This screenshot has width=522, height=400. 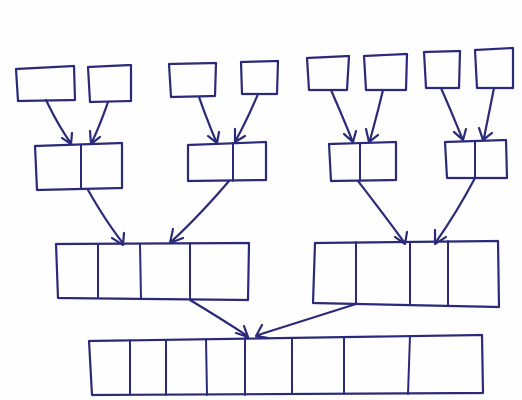 What do you see at coordinates (406, 274) in the screenshot?
I see `half-box-right` at bounding box center [406, 274].